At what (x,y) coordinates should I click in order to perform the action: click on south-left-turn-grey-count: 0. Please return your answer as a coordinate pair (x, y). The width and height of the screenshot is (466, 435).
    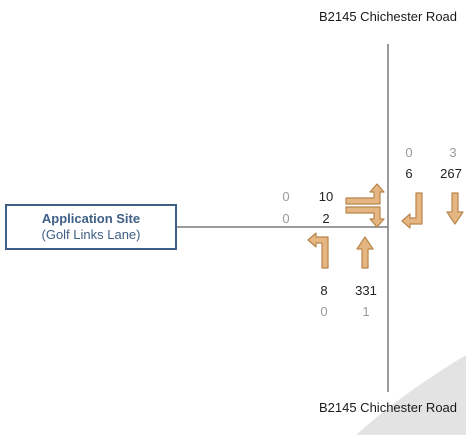
    Looking at the image, I should click on (324, 311).